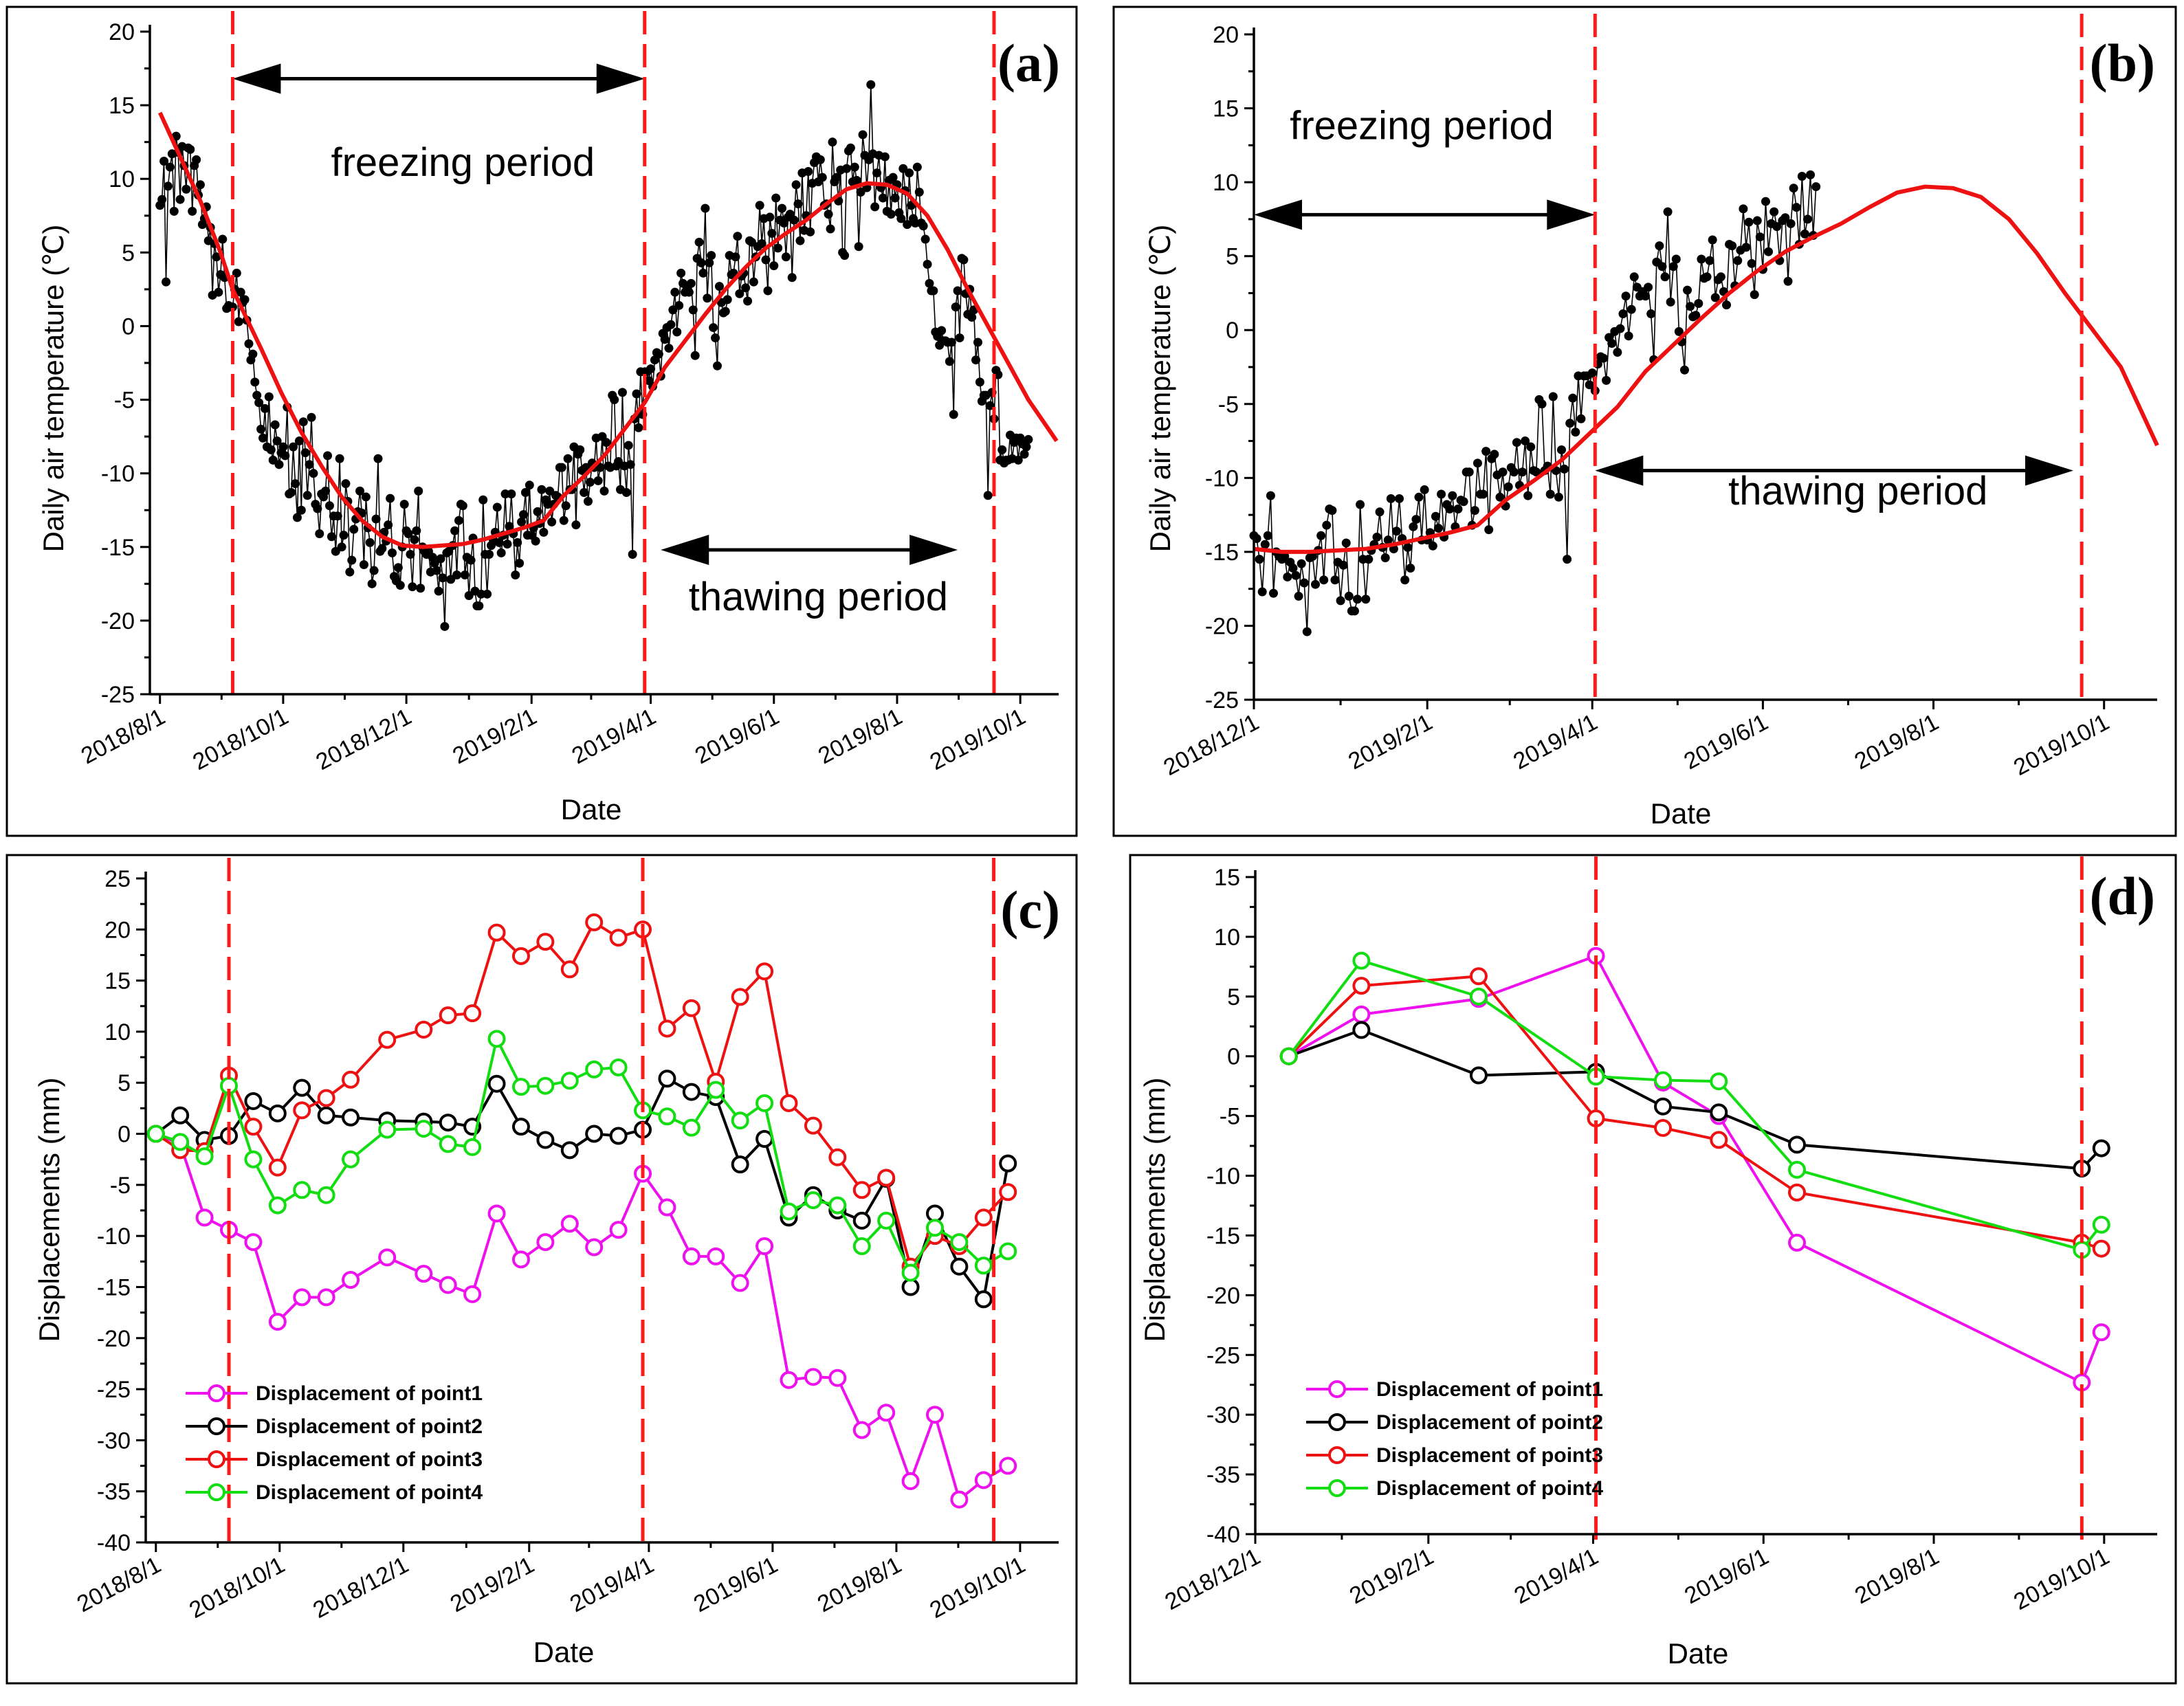 This screenshot has width=2184, height=1706. Describe the element at coordinates (1223, 1177) in the screenshot. I see `panel-d-ytick-label: -10` at that location.